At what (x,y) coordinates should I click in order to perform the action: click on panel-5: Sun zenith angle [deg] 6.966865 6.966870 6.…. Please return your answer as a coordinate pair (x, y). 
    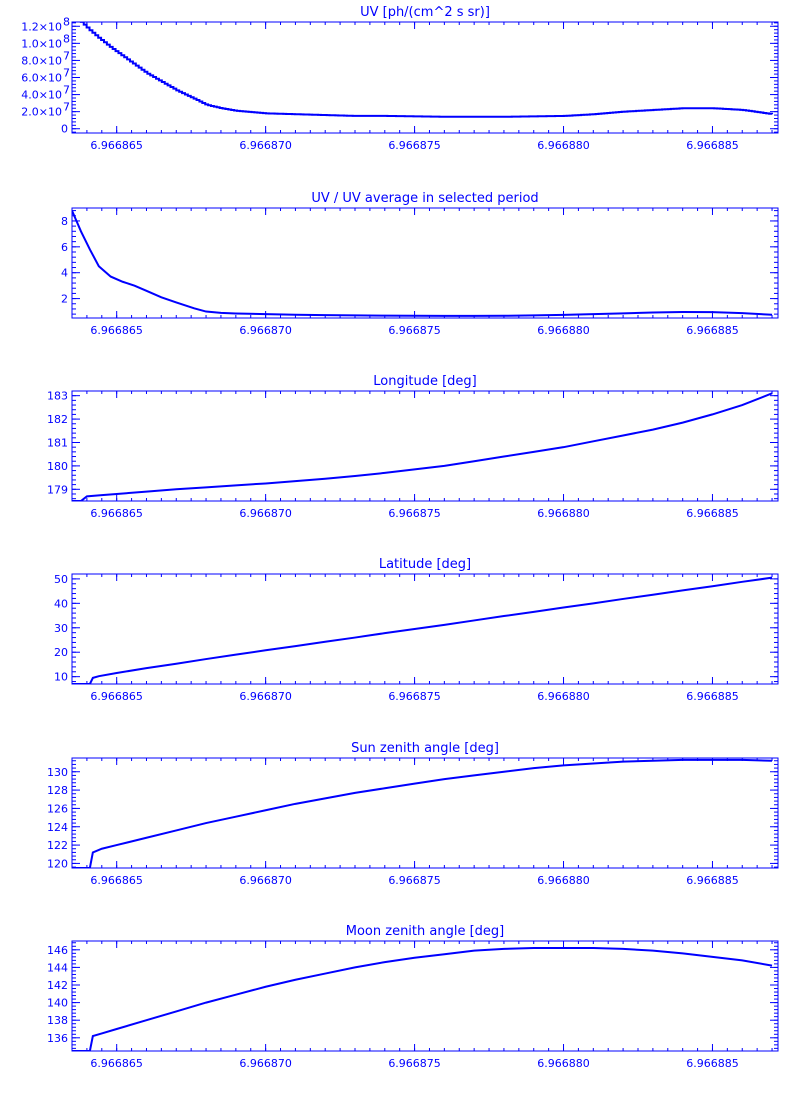
    Looking at the image, I should click on (413, 814).